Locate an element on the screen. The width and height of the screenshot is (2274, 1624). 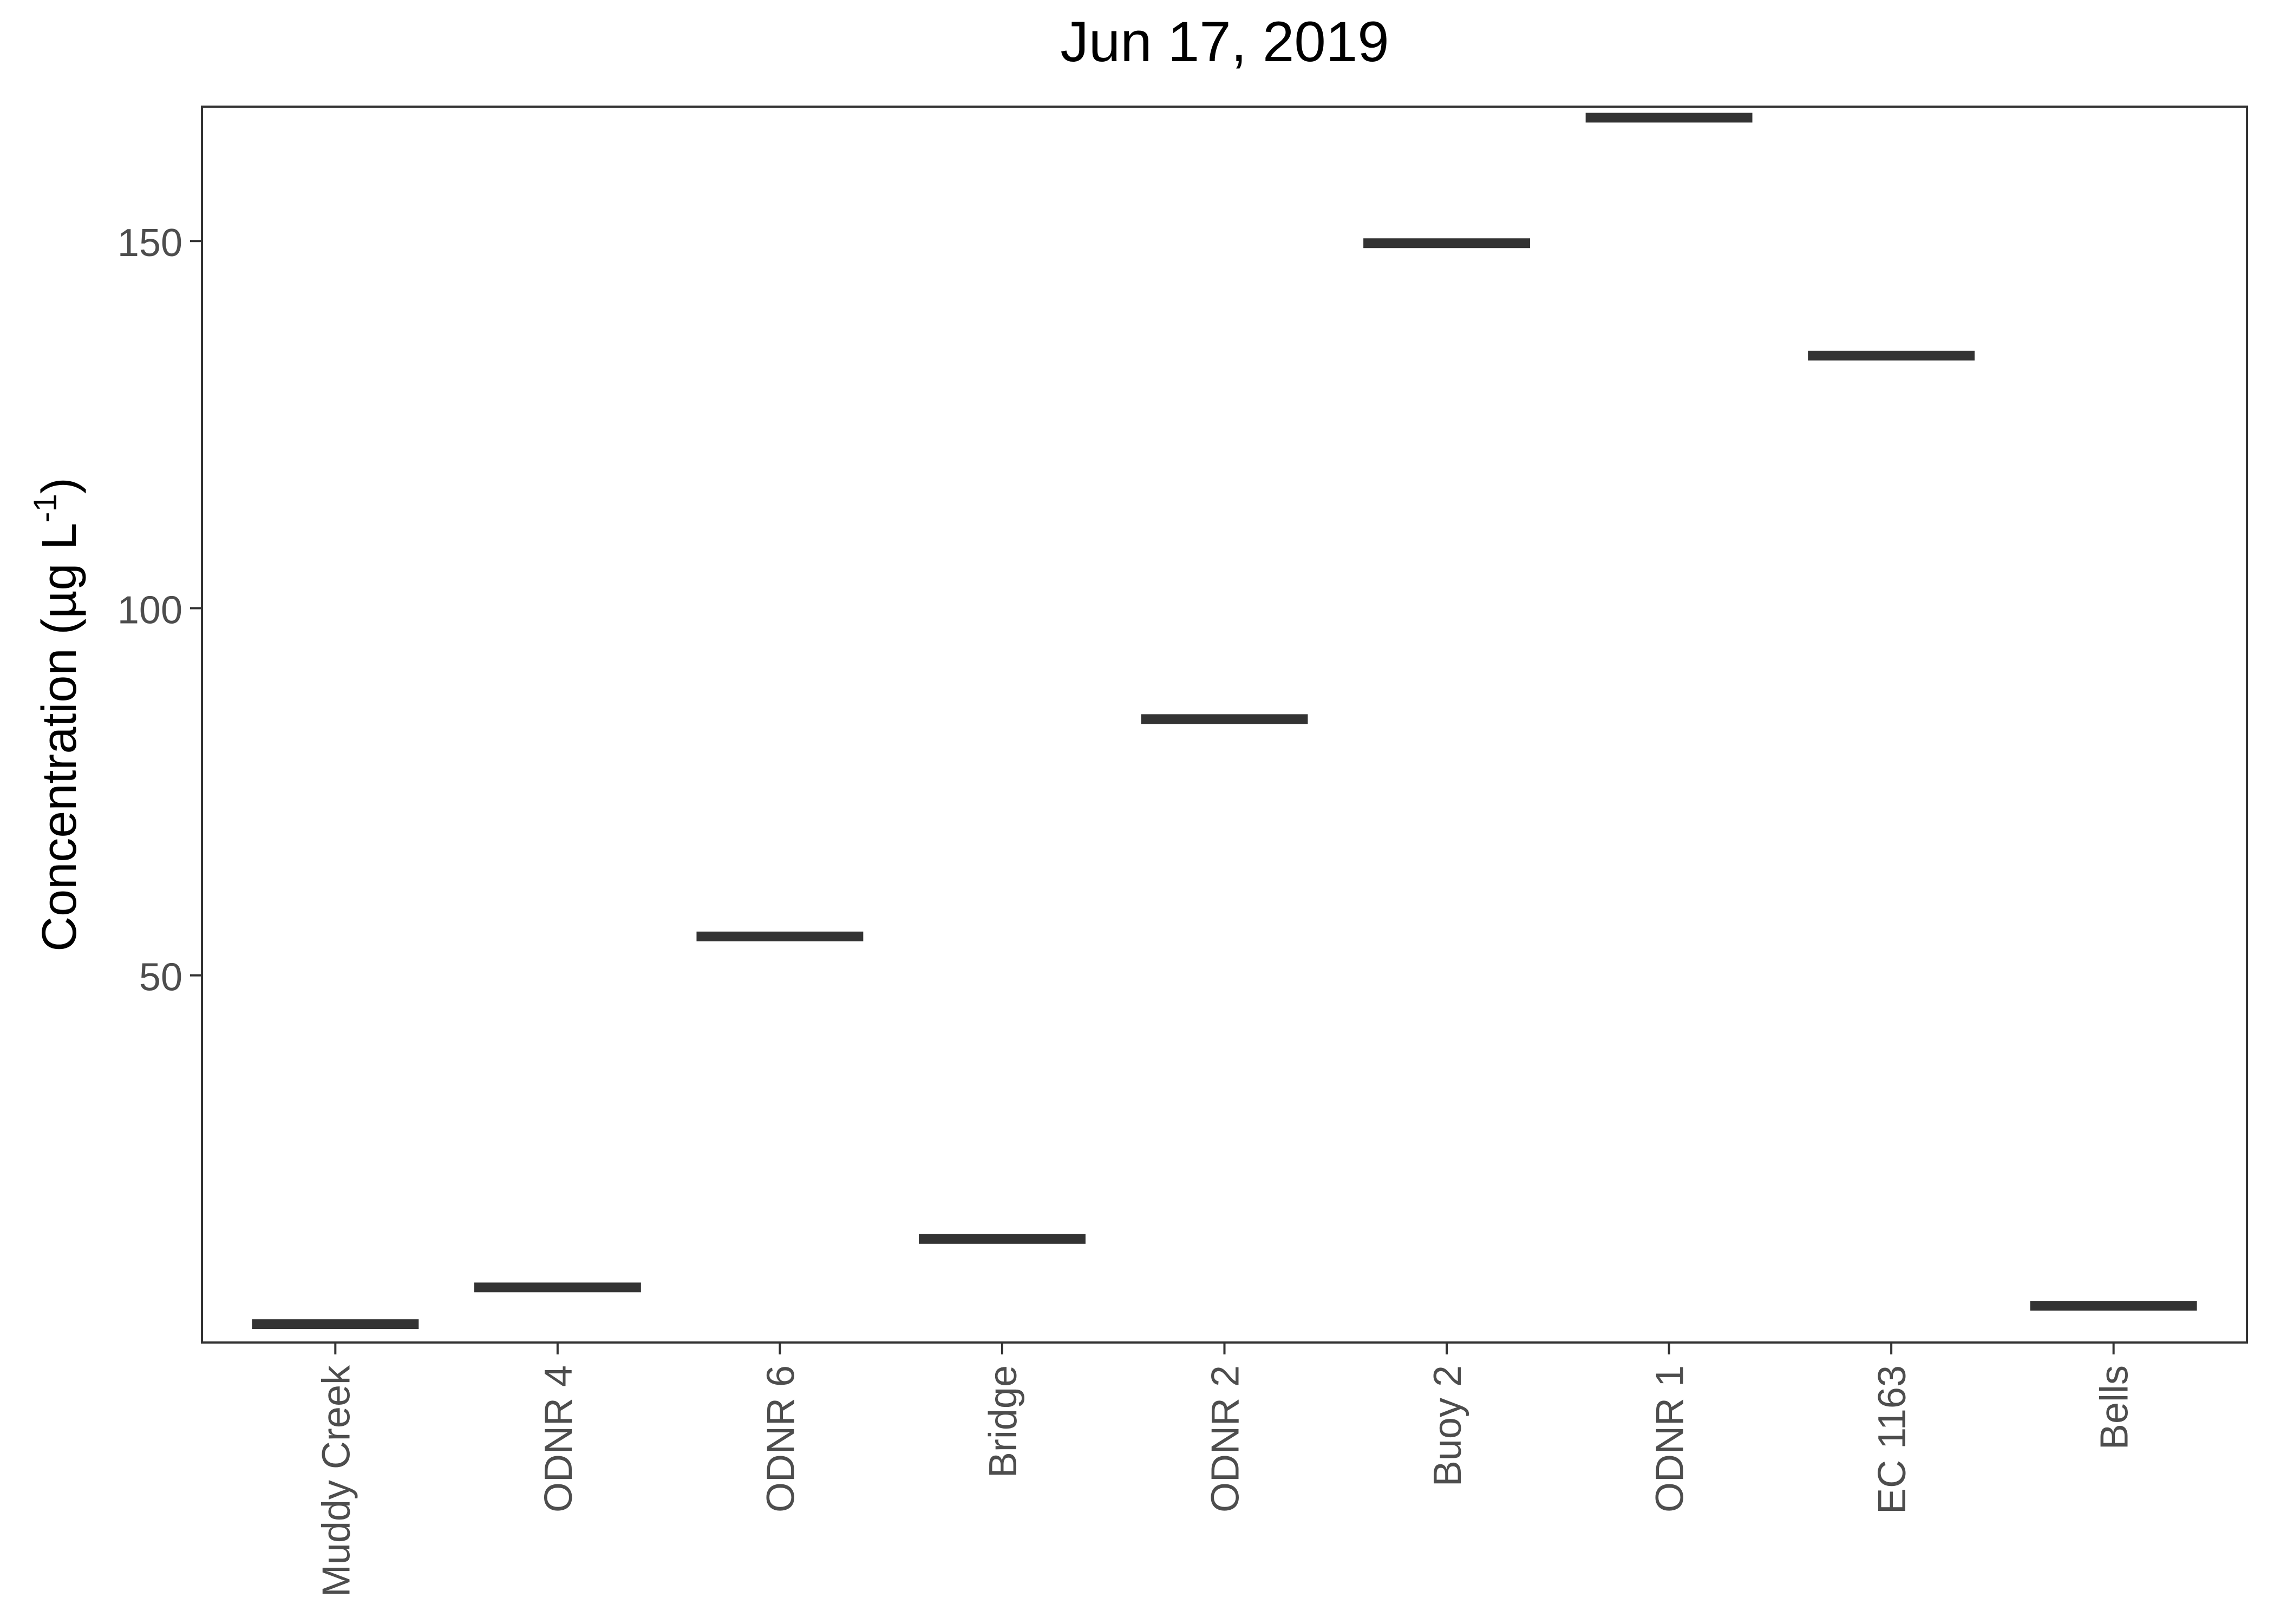
chart-title: Jun 17, 2019 is located at coordinates (1225, 42).